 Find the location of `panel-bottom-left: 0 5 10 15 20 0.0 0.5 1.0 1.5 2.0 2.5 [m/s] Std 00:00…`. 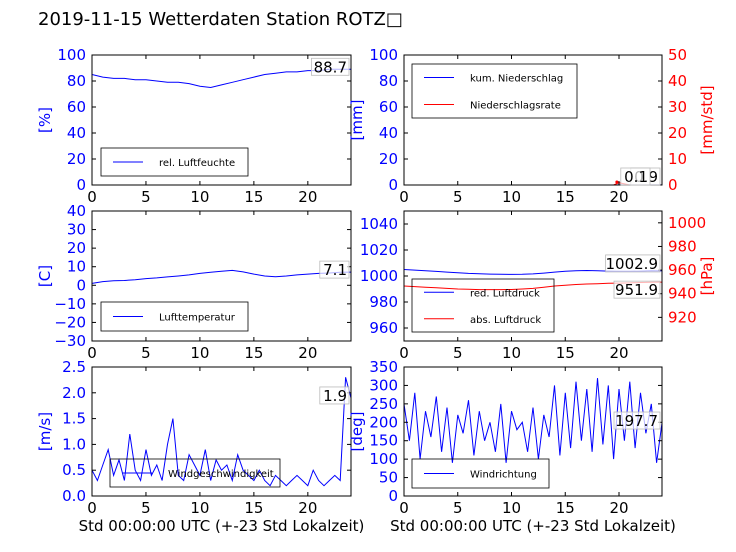

panel-bottom-left: 0 5 10 15 20 0.0 0.5 1.0 1.5 2.0 2.5 [m/s] Std 00:00… is located at coordinates (200, 446).